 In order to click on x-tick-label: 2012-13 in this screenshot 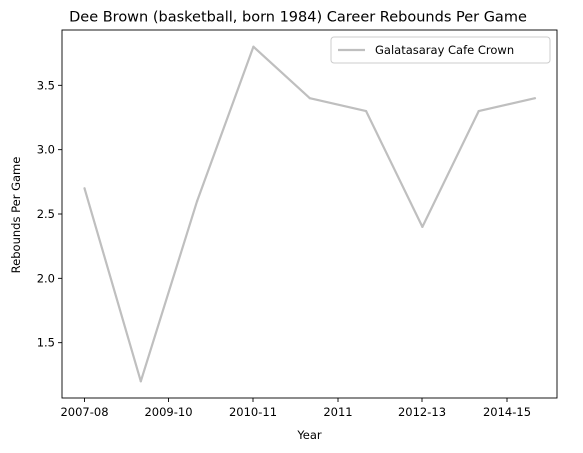, I will do `click(422, 412)`.